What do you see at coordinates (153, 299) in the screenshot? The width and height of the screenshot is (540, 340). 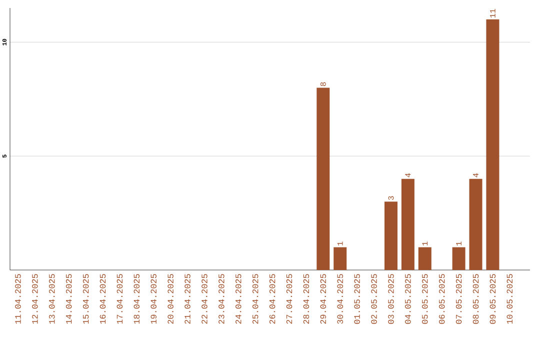 I see `x-tick-label: 19.04.2025` at bounding box center [153, 299].